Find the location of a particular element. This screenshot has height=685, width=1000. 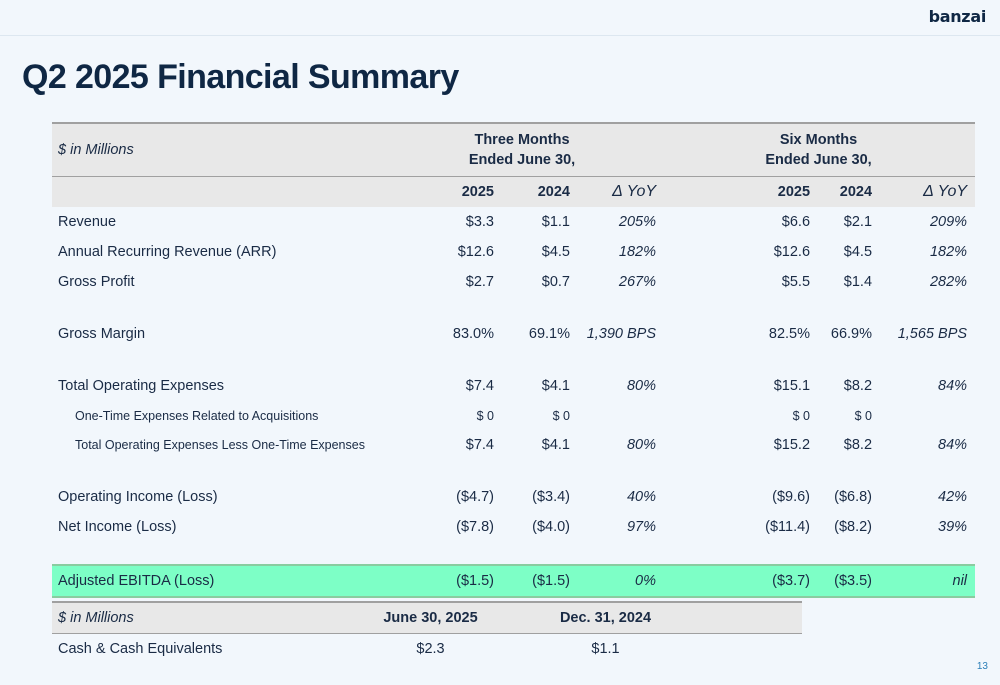

col-2024-6m: 2024 is located at coordinates (846, 191).